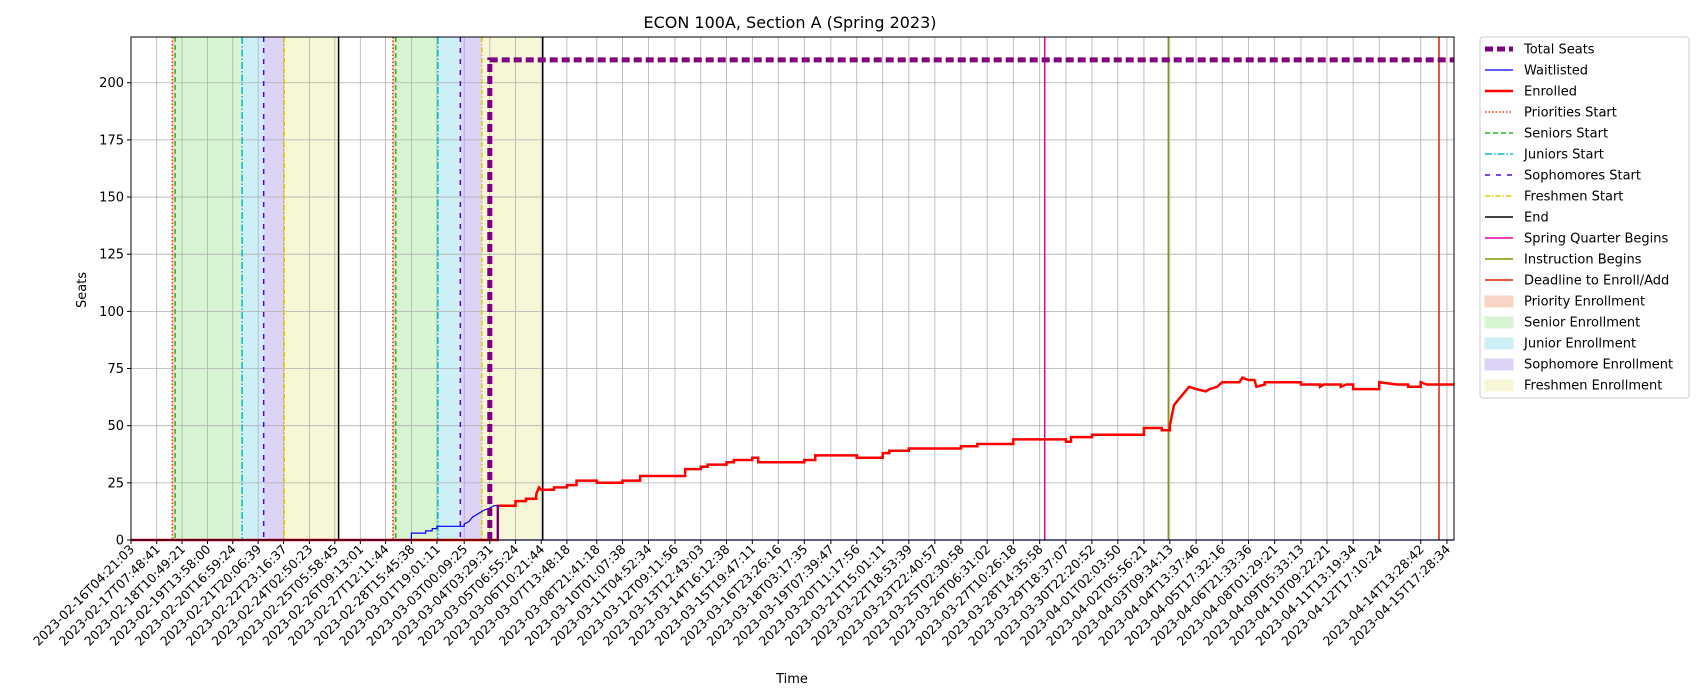 The width and height of the screenshot is (1700, 700). What do you see at coordinates (1598, 365) in the screenshot?
I see `legend-label-sophomore-enrollment: Sophomore Enrollment` at bounding box center [1598, 365].